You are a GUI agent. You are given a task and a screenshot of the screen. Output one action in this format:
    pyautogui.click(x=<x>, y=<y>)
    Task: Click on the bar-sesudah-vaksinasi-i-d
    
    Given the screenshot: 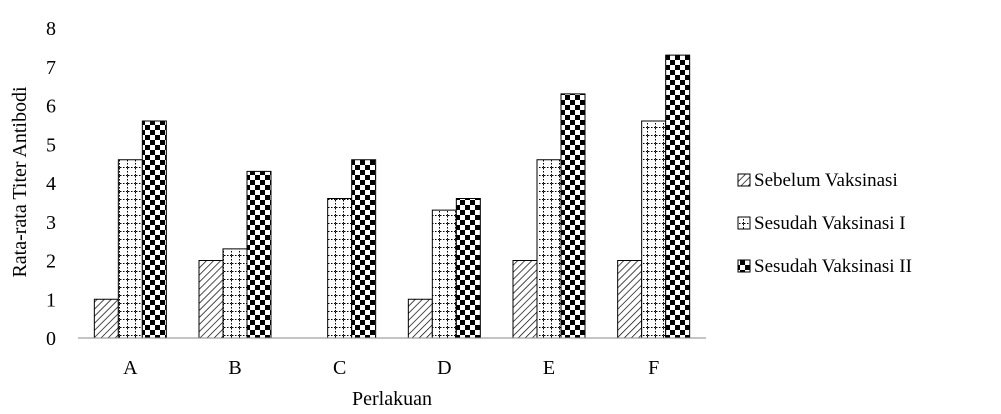 What is the action you would take?
    pyautogui.click(x=444, y=274)
    